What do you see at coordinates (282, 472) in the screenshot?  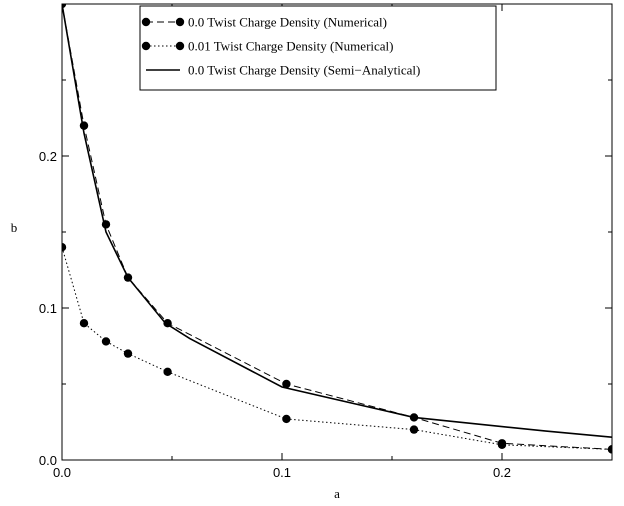 I see `x-tick-label: 0.1` at bounding box center [282, 472].